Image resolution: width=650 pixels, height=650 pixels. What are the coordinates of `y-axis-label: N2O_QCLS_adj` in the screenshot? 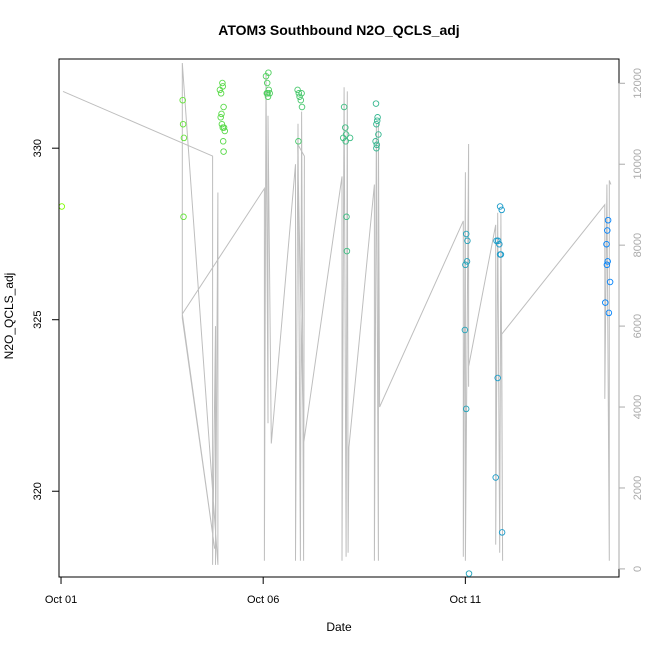 It's located at (9, 316).